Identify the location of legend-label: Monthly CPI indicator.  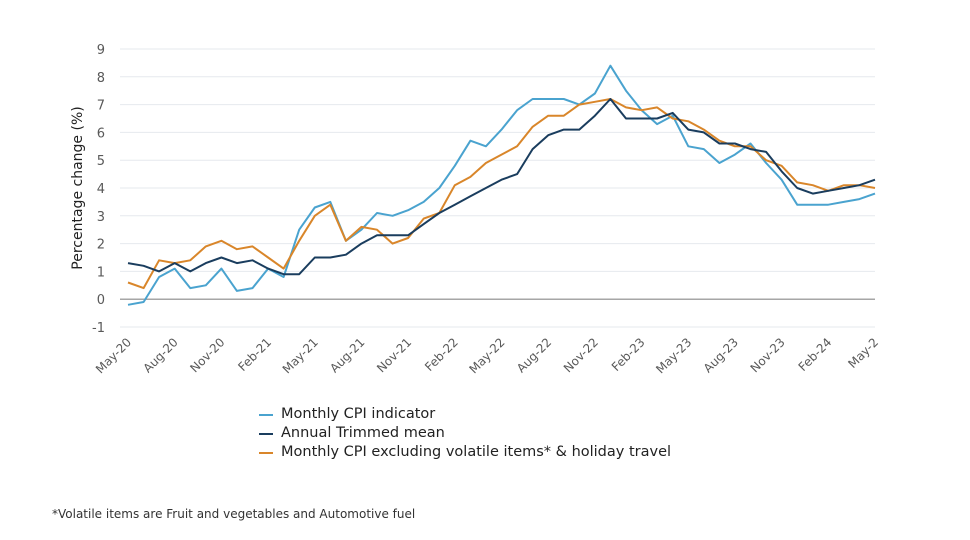
(358, 414).